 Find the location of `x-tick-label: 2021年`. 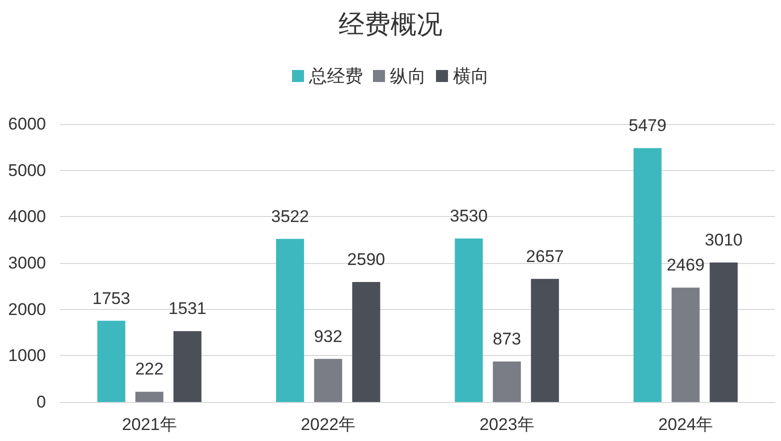

x-tick-label: 2021年 is located at coordinates (149, 424).